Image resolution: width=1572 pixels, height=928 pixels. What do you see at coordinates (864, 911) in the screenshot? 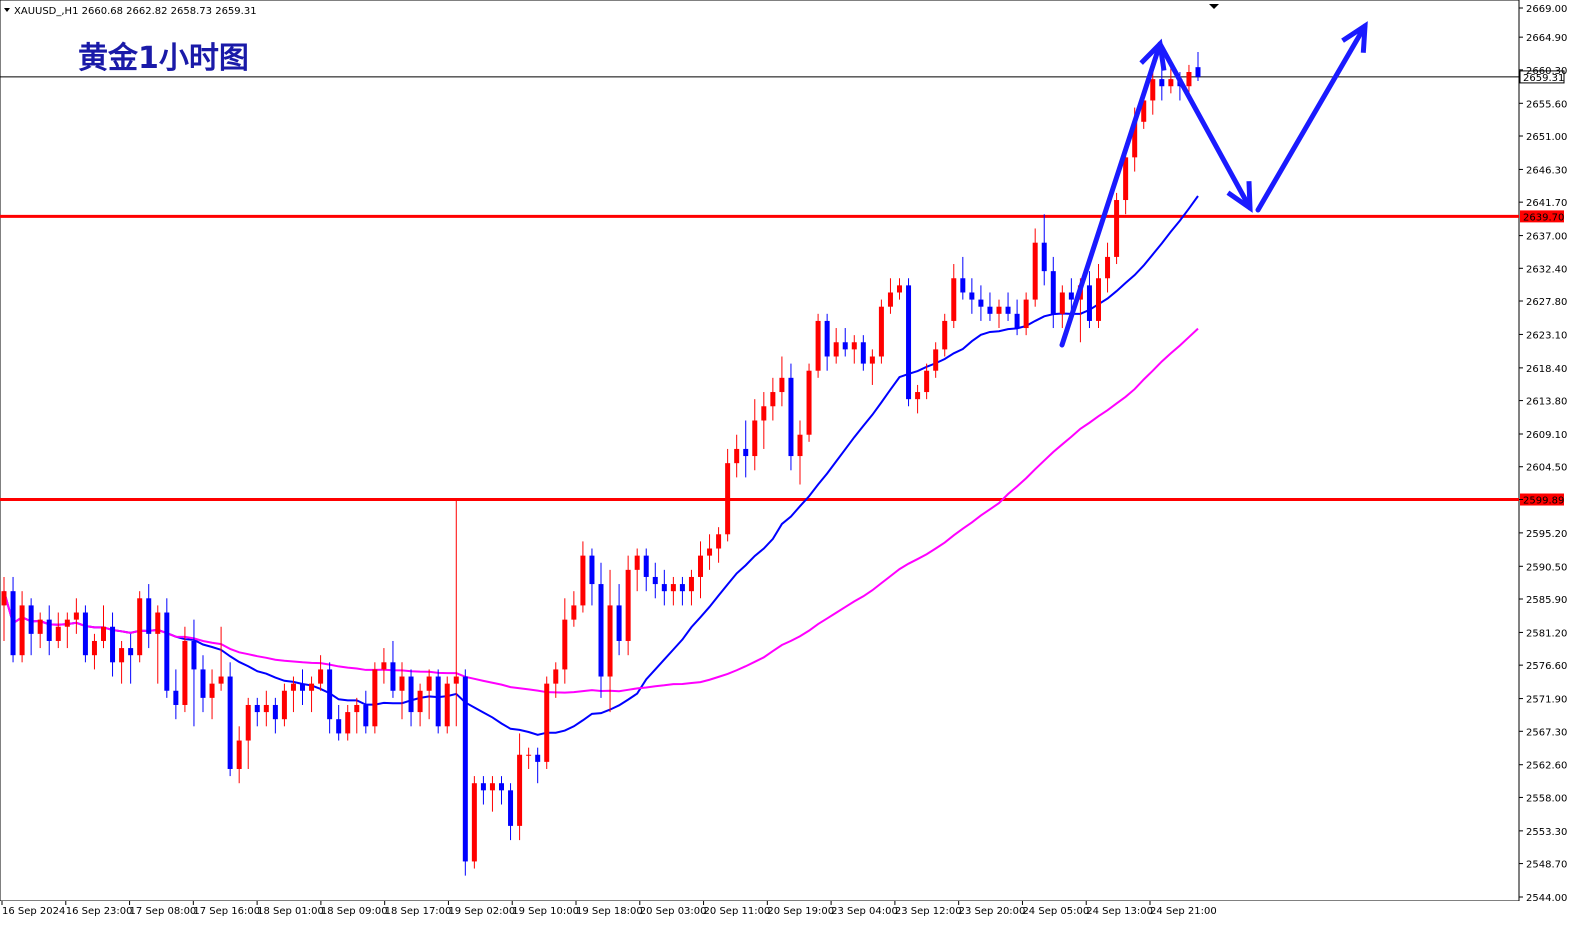
I see `time-tick-label: 23 Sep 04:00` at bounding box center [864, 911].